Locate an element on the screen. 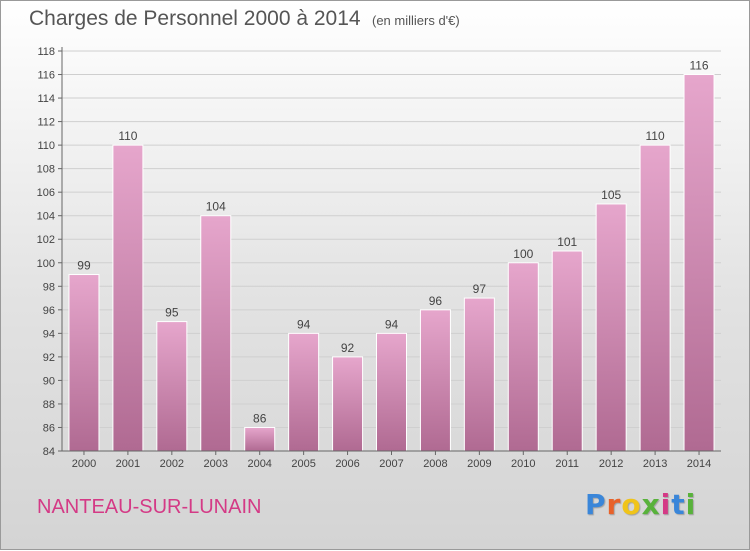 The image size is (750, 551). bar-2005 is located at coordinates (304, 392).